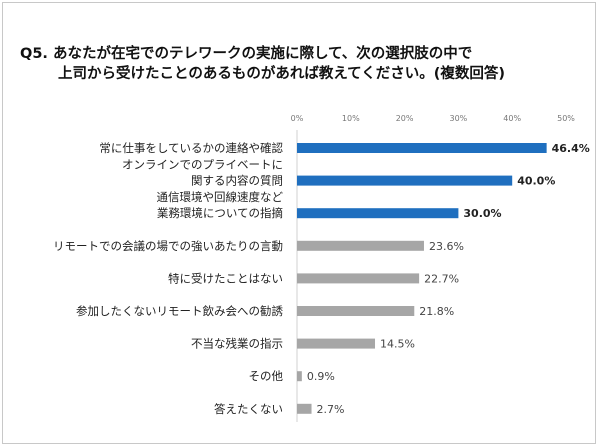  What do you see at coordinates (179, 311) in the screenshot?
I see `category-label: 参加したくないリモート飲み会への勧誘` at bounding box center [179, 311].